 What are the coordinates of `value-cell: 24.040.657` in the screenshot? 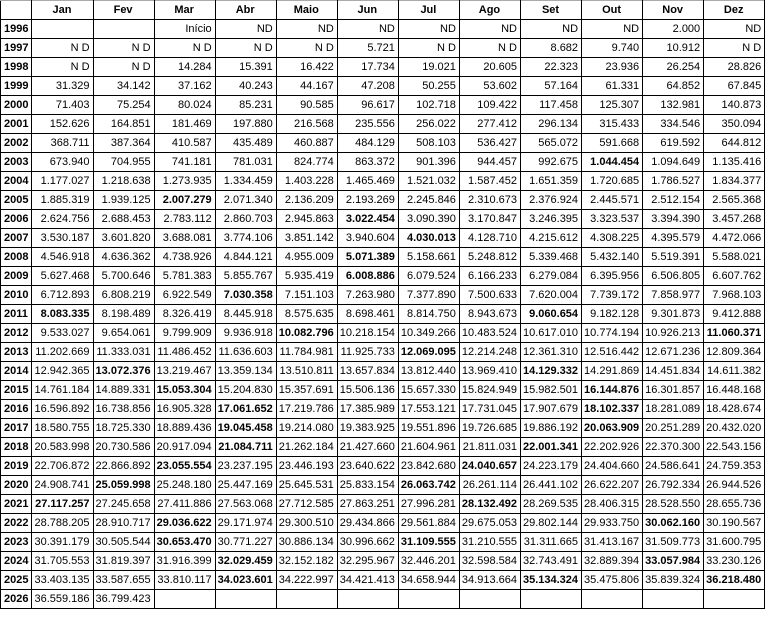 It's located at (489, 466).